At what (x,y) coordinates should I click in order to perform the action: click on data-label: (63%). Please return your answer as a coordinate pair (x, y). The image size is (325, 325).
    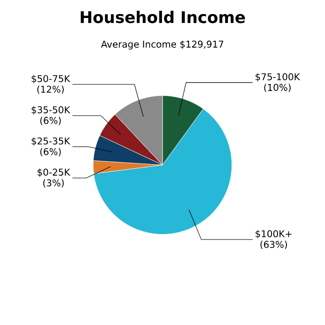
    Looking at the image, I should click on (273, 245).